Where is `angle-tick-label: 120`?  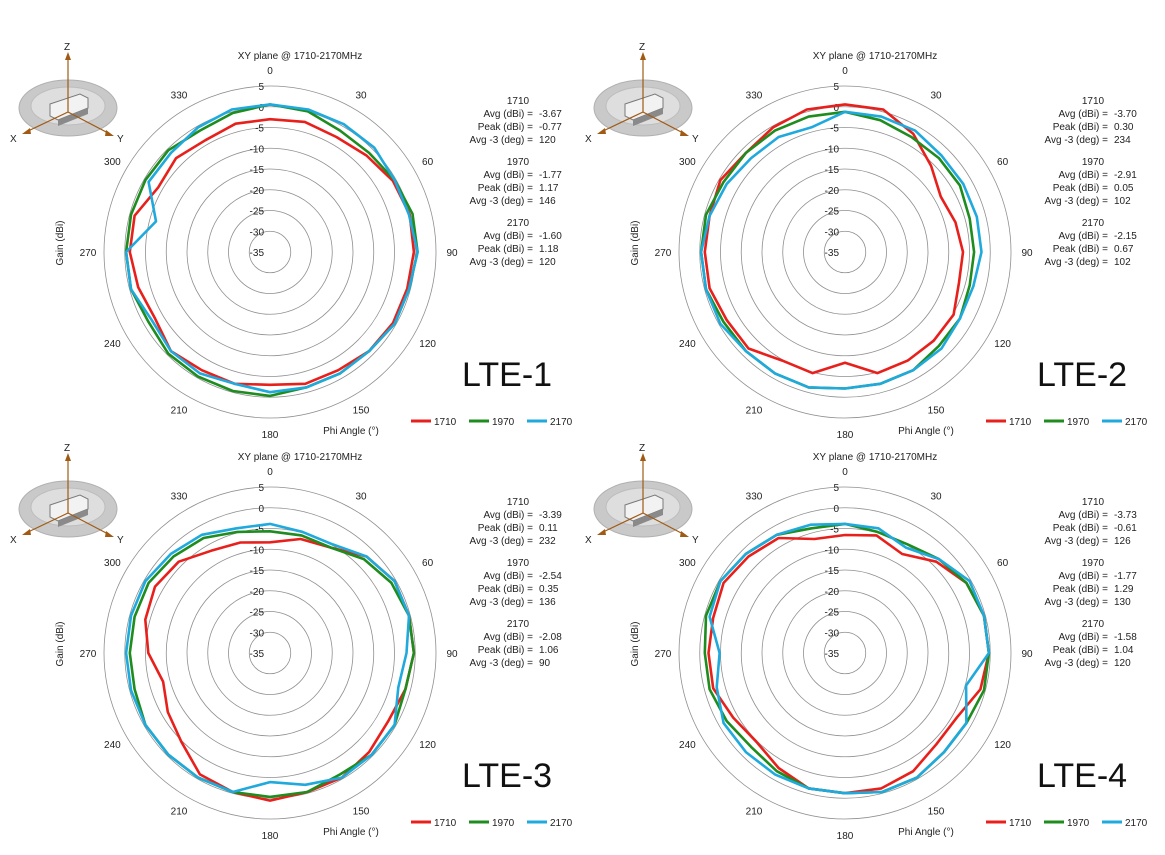
angle-tick-label: 120 is located at coordinates (427, 344).